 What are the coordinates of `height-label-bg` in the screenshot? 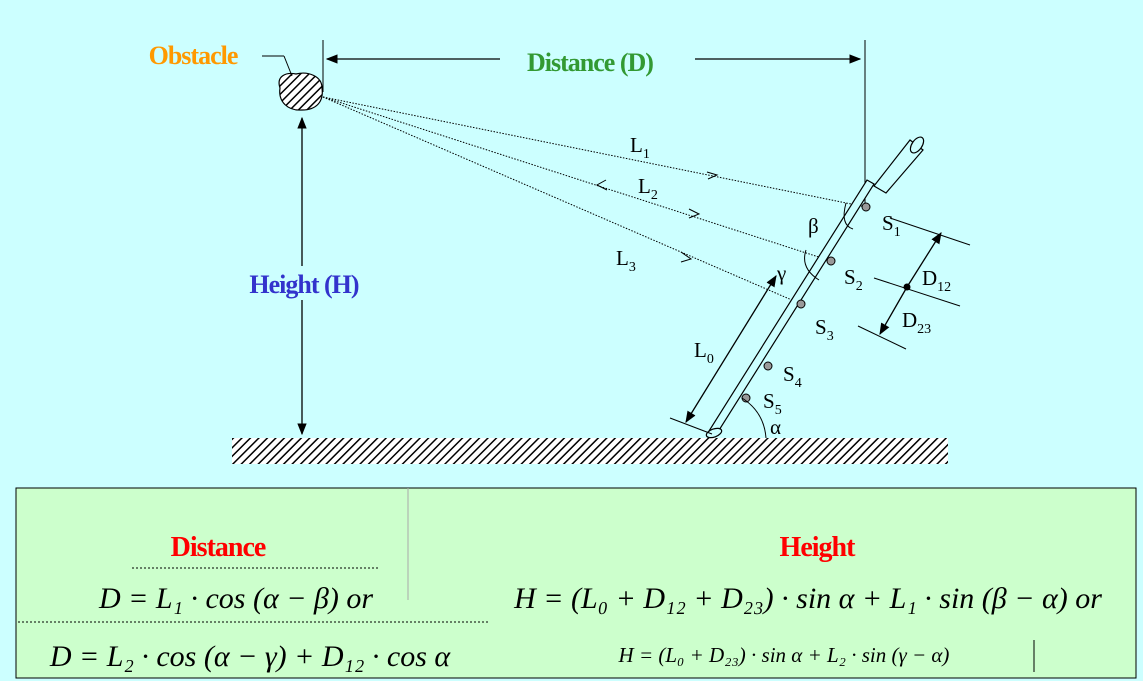 It's located at (301, 283).